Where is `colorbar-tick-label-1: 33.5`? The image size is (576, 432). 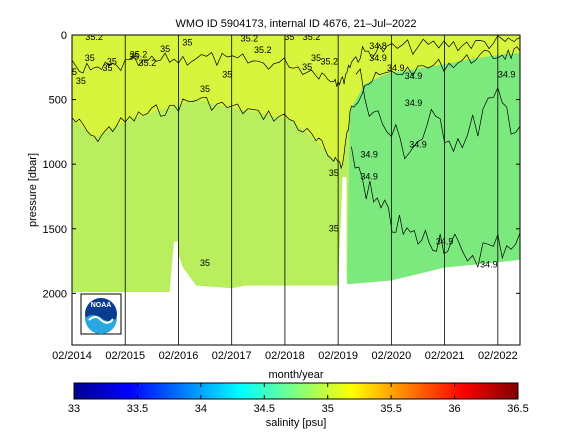 colorbar-tick-label-1: 33.5 is located at coordinates (137, 409).